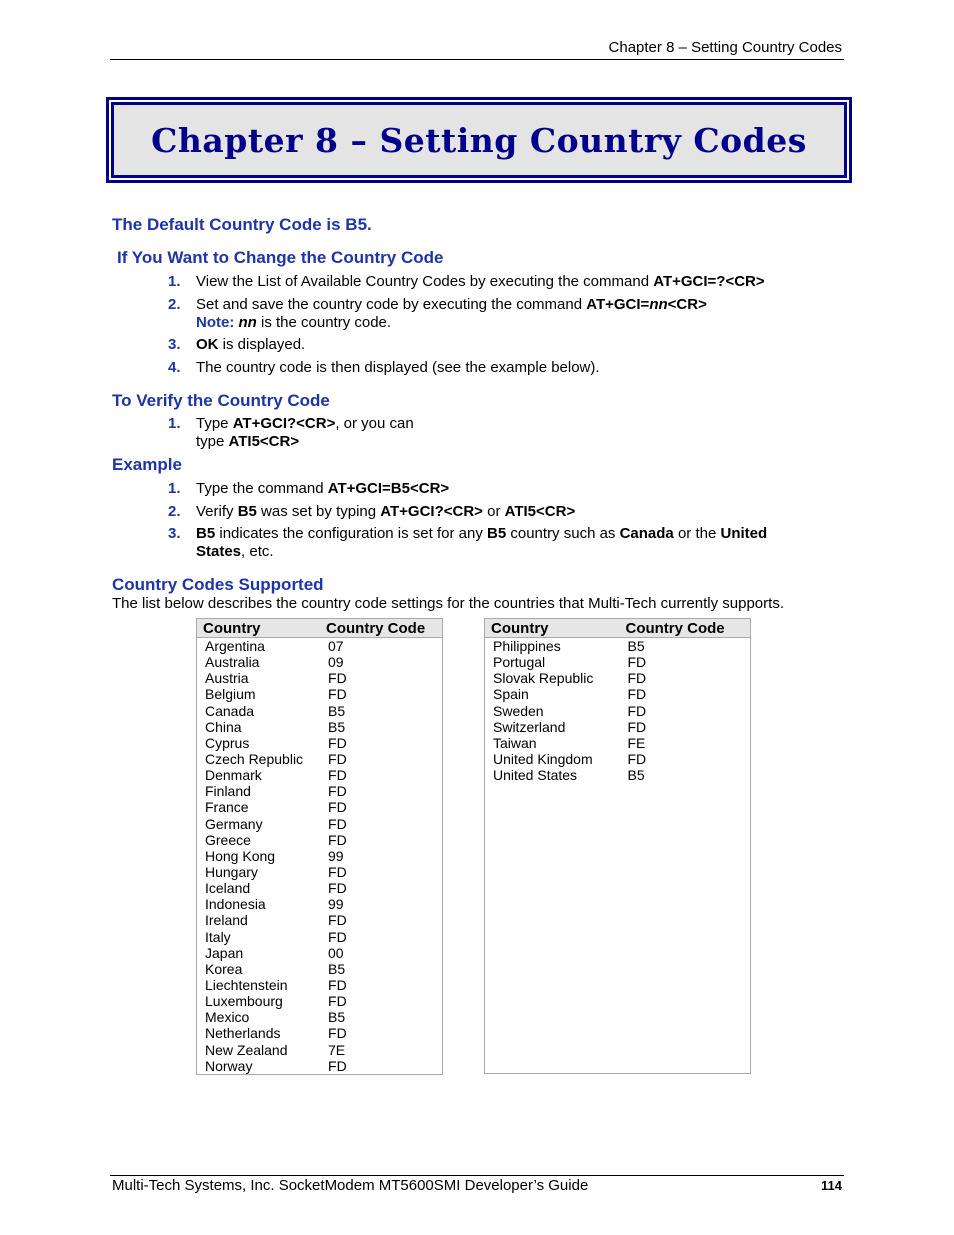 Image resolution: width=954 pixels, height=1235 pixels. I want to click on country-cell: Ireland, so click(226, 920).